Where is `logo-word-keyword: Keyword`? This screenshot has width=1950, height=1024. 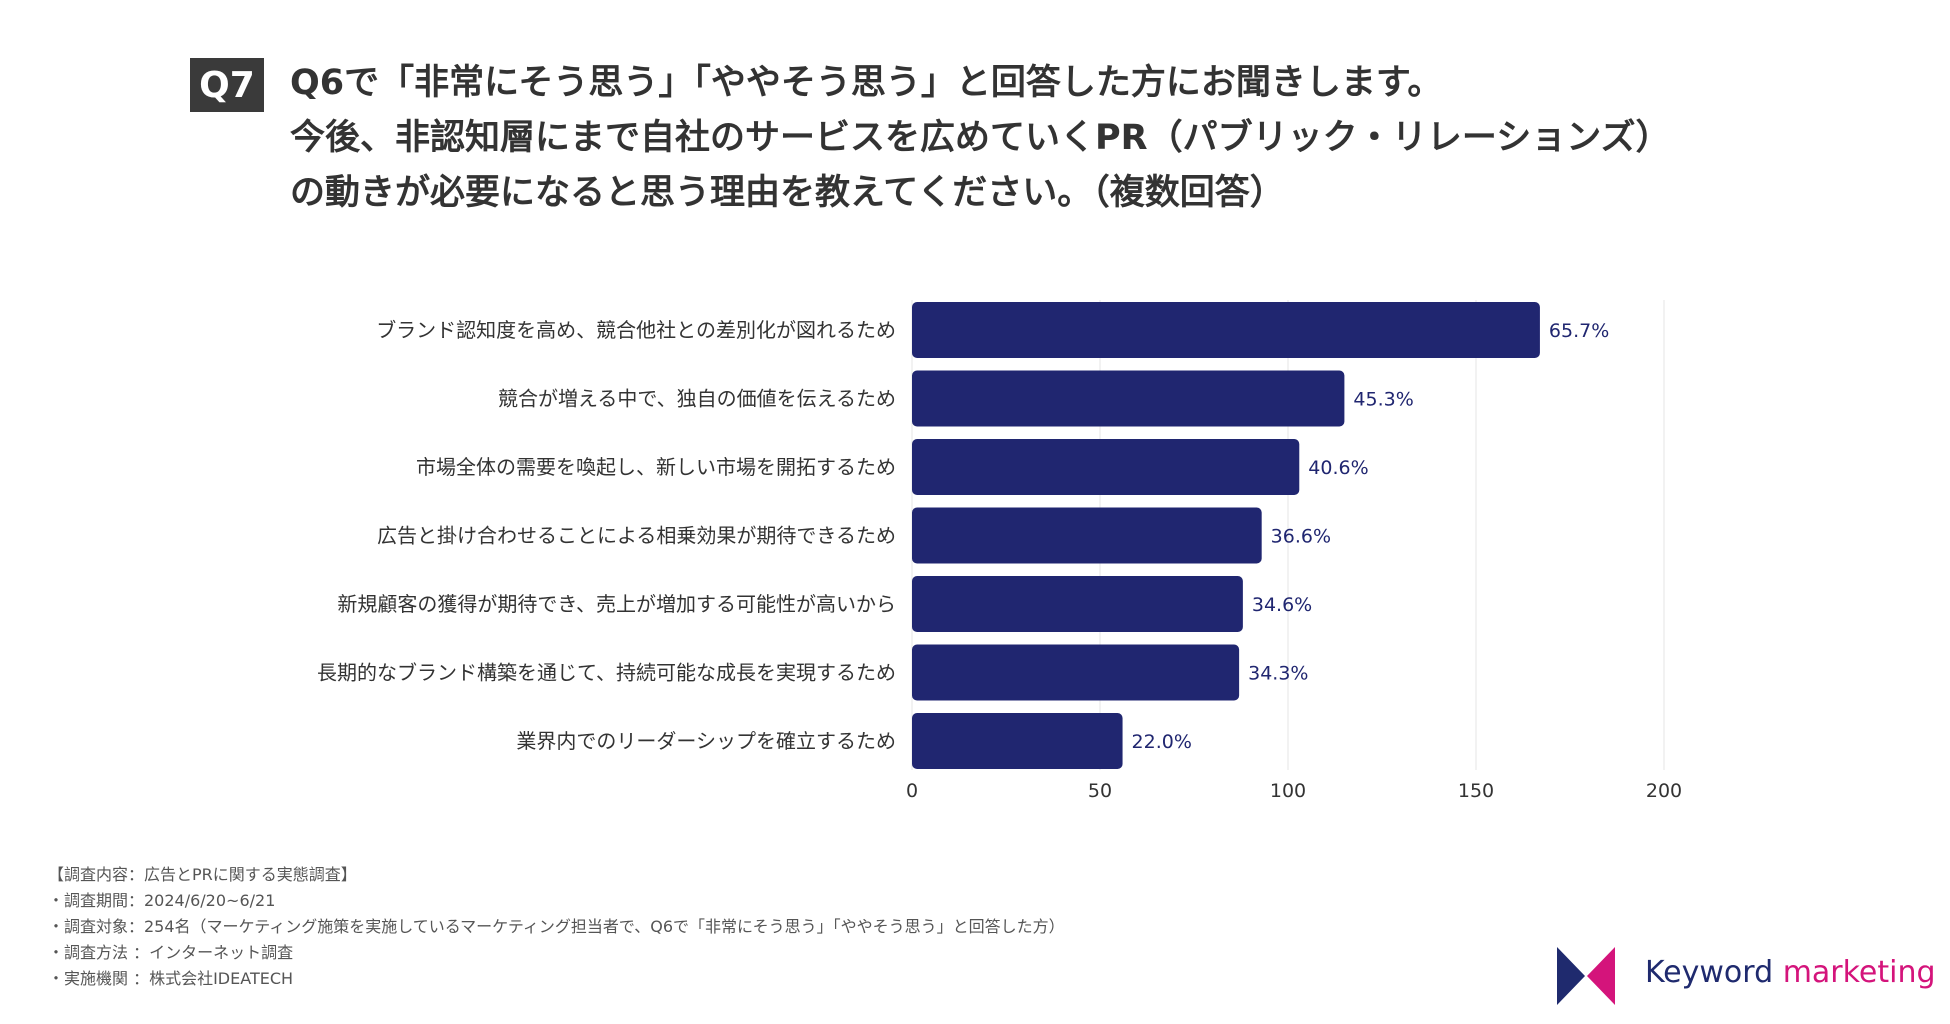 logo-word-keyword: Keyword is located at coordinates (1709, 972).